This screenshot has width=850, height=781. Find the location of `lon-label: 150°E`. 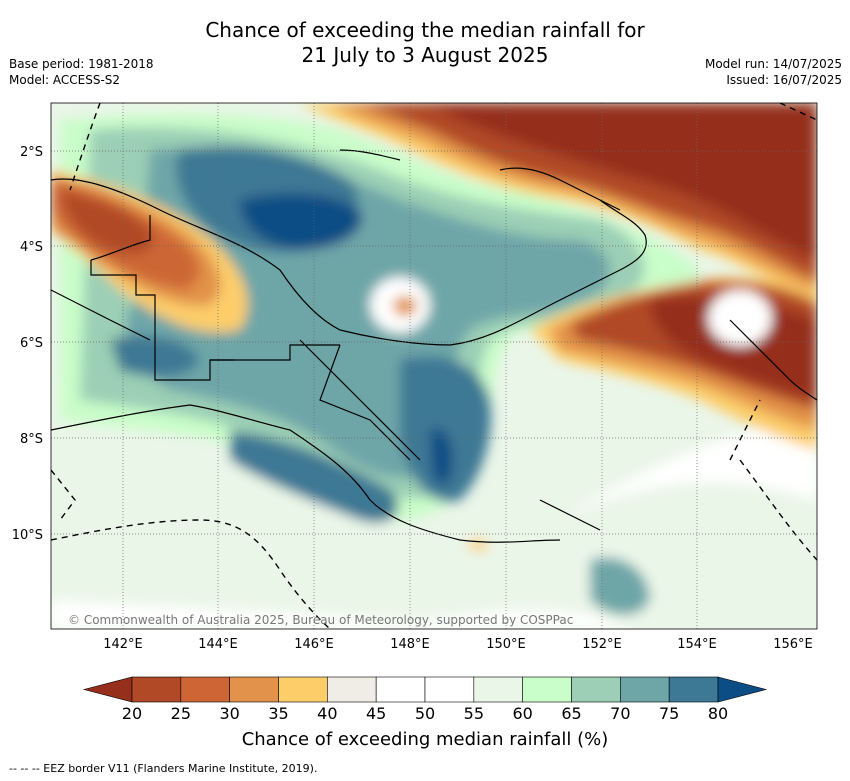

lon-label: 150°E is located at coordinates (506, 644).